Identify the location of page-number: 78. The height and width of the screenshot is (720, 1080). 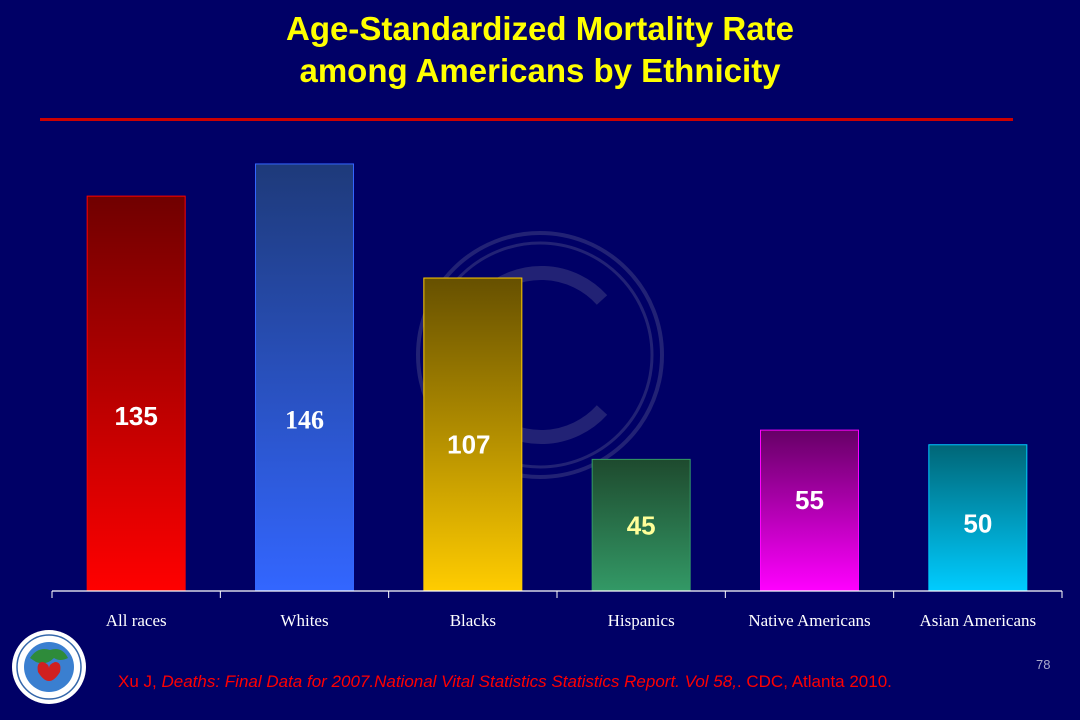
(1043, 664).